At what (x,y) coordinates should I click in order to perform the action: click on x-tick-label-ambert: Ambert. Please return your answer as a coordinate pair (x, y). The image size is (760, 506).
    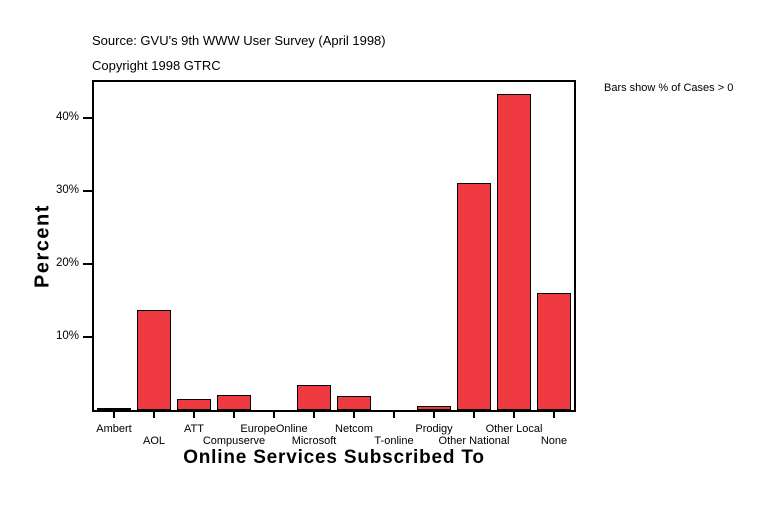
    Looking at the image, I should click on (114, 429).